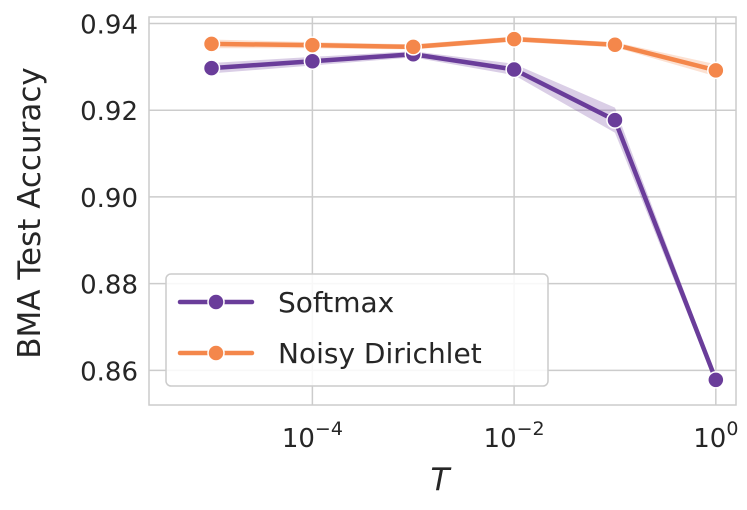 This screenshot has height=510, width=747. What do you see at coordinates (715, 436) in the screenshot?
I see `x-tick-label: 10⁰` at bounding box center [715, 436].